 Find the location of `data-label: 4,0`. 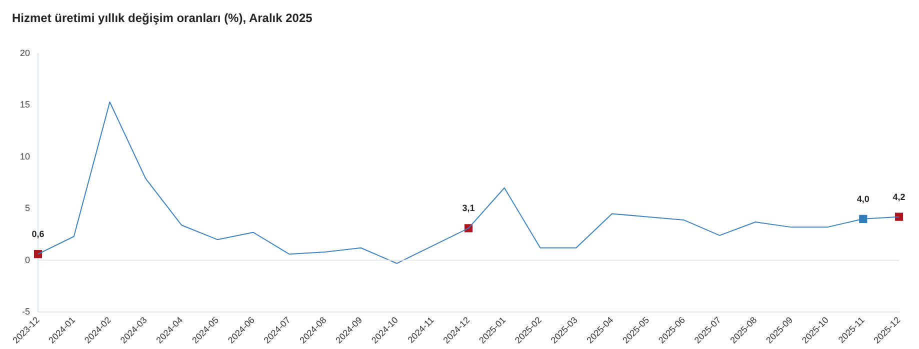

data-label: 4,0 is located at coordinates (863, 199).